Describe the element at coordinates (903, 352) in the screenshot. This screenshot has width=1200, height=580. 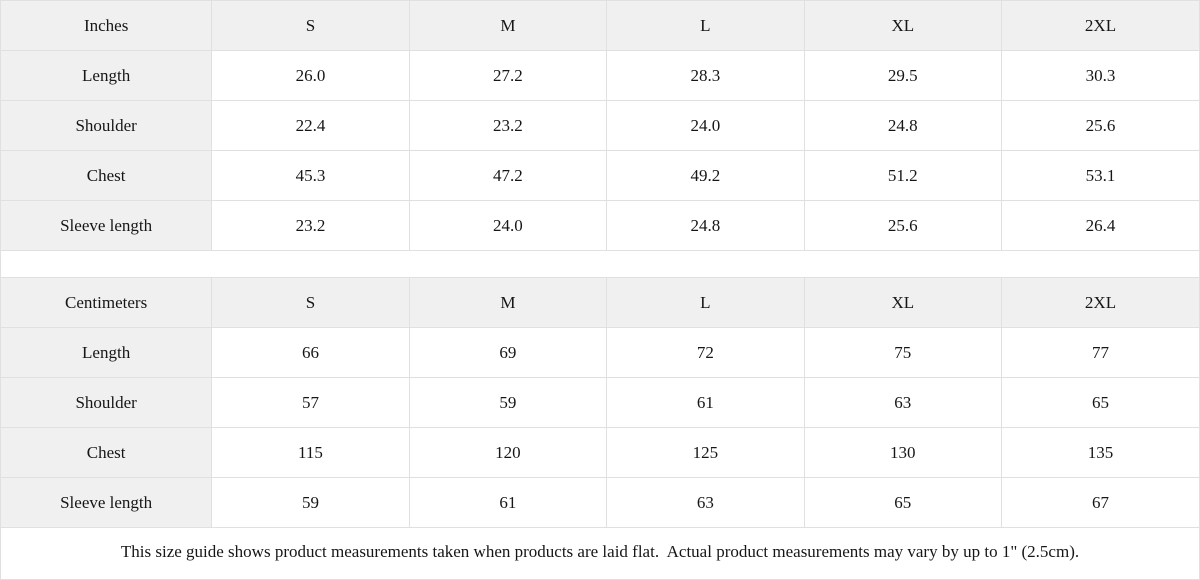
I see `measurement-value: 75` at that location.